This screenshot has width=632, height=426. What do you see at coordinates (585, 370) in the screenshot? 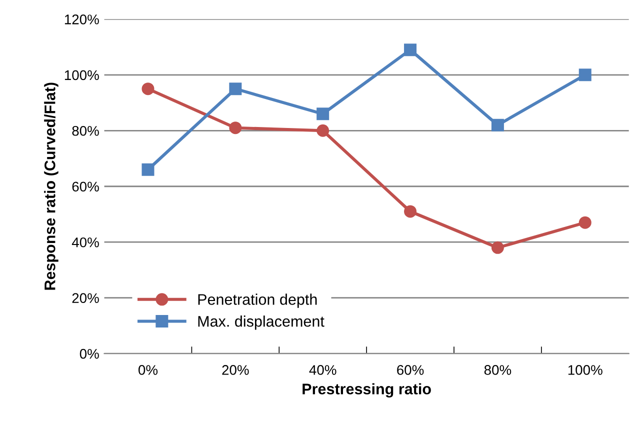
I see `x-tick-label: 100%` at bounding box center [585, 370].